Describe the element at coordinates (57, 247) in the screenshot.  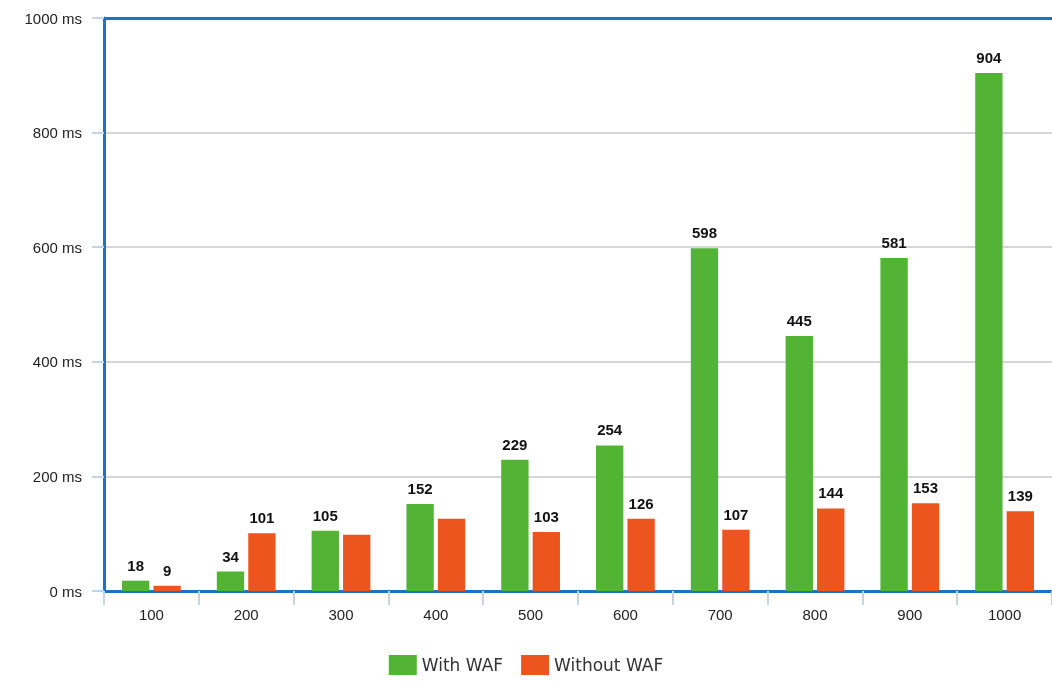
I see `y-tick-label: 600 ms` at that location.